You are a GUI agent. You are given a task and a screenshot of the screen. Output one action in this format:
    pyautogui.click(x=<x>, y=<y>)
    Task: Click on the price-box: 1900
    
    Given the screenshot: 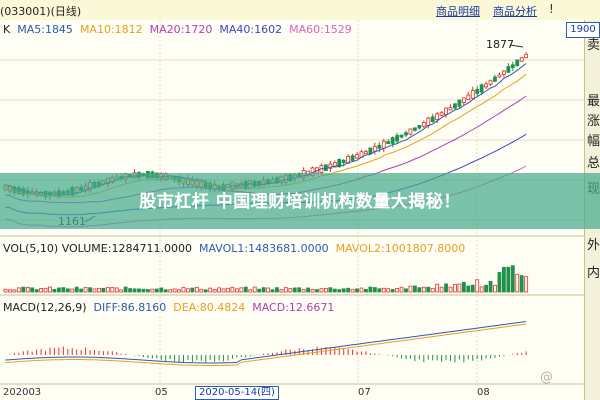 What is the action you would take?
    pyautogui.click(x=583, y=30)
    